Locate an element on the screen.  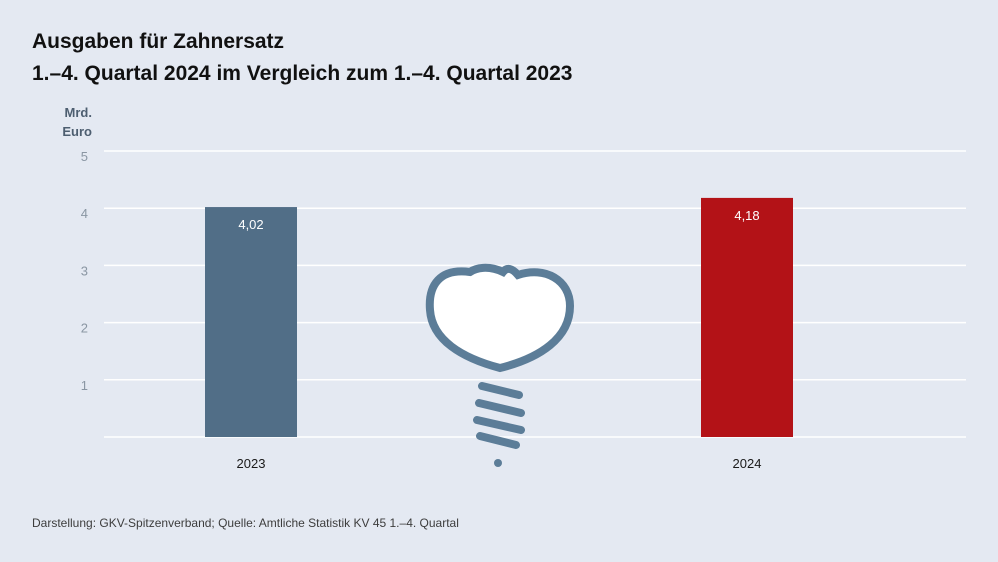
bar-value-label: 4,18 is located at coordinates (746, 215).